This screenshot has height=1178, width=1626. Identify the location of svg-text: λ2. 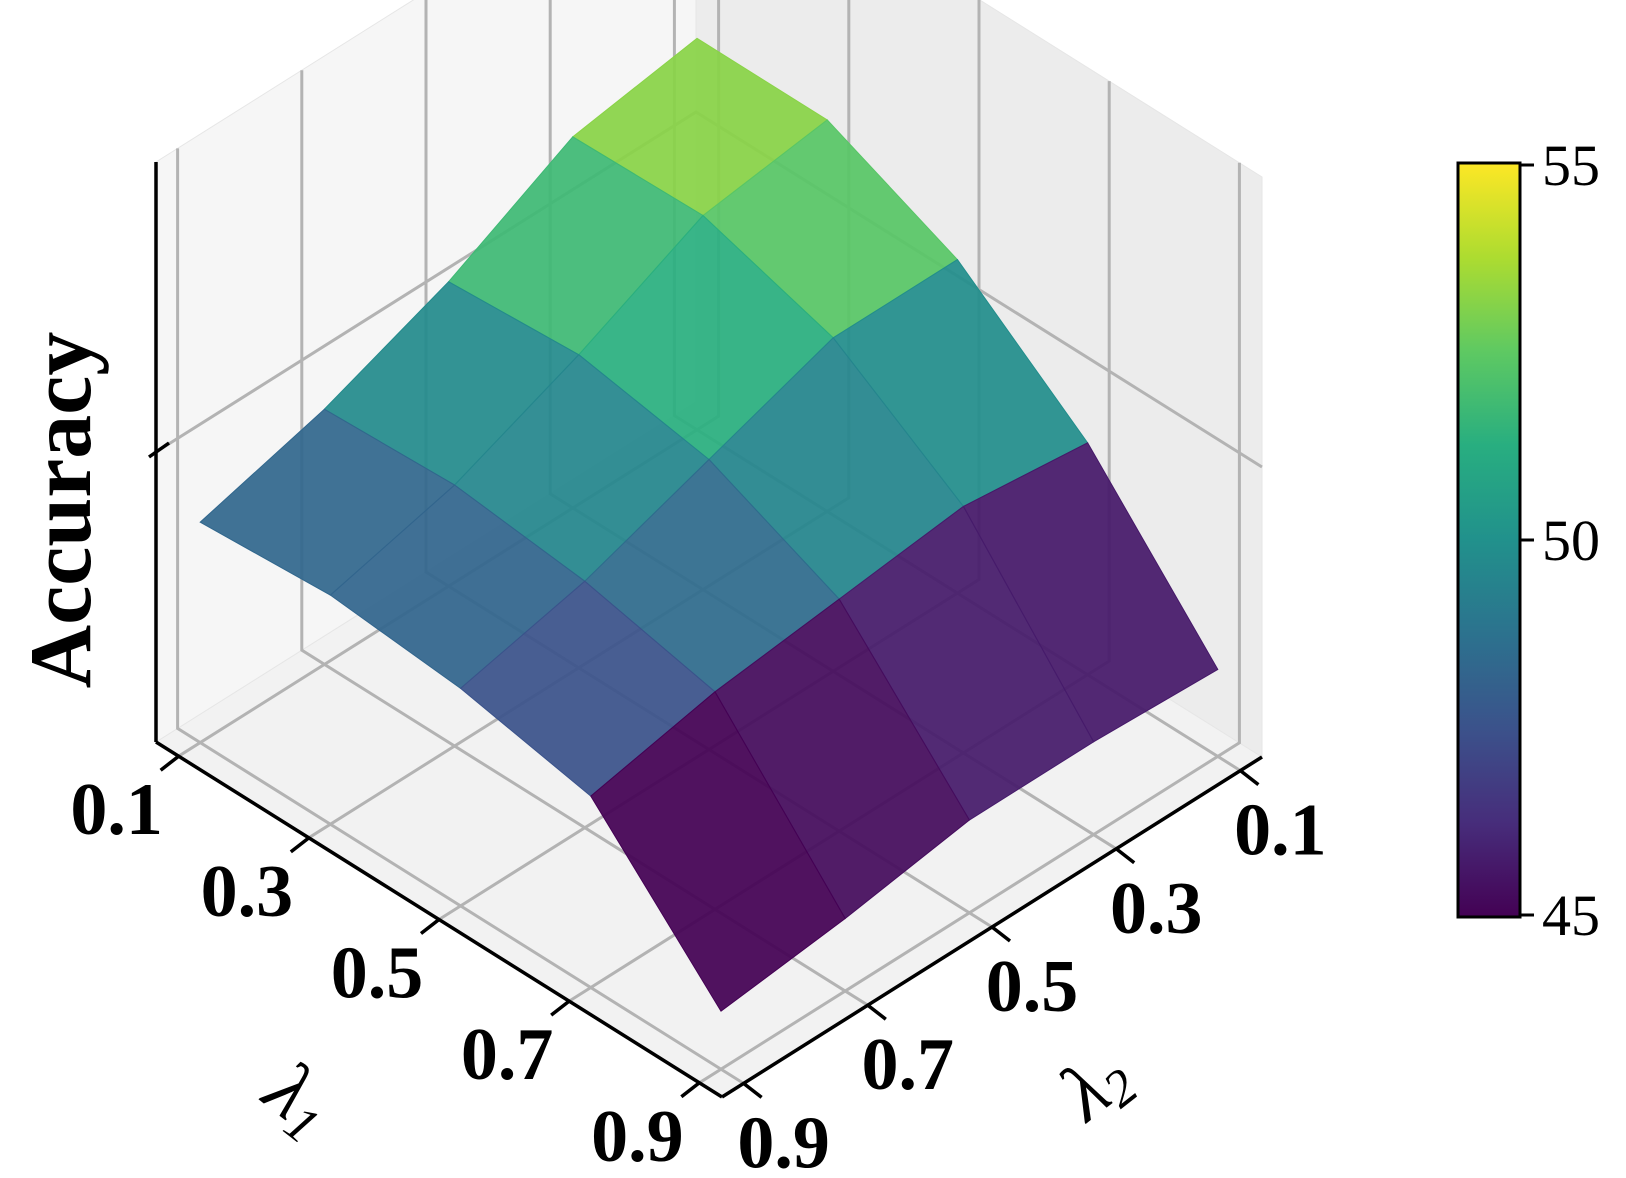
(1096, 1086).